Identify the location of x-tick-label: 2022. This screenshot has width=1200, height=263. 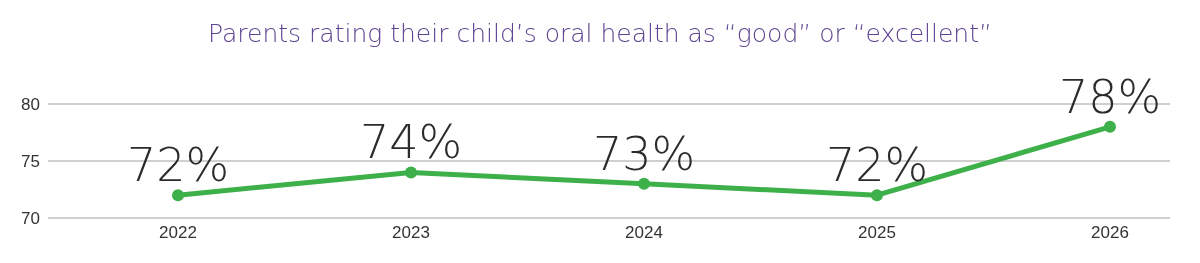
(178, 233).